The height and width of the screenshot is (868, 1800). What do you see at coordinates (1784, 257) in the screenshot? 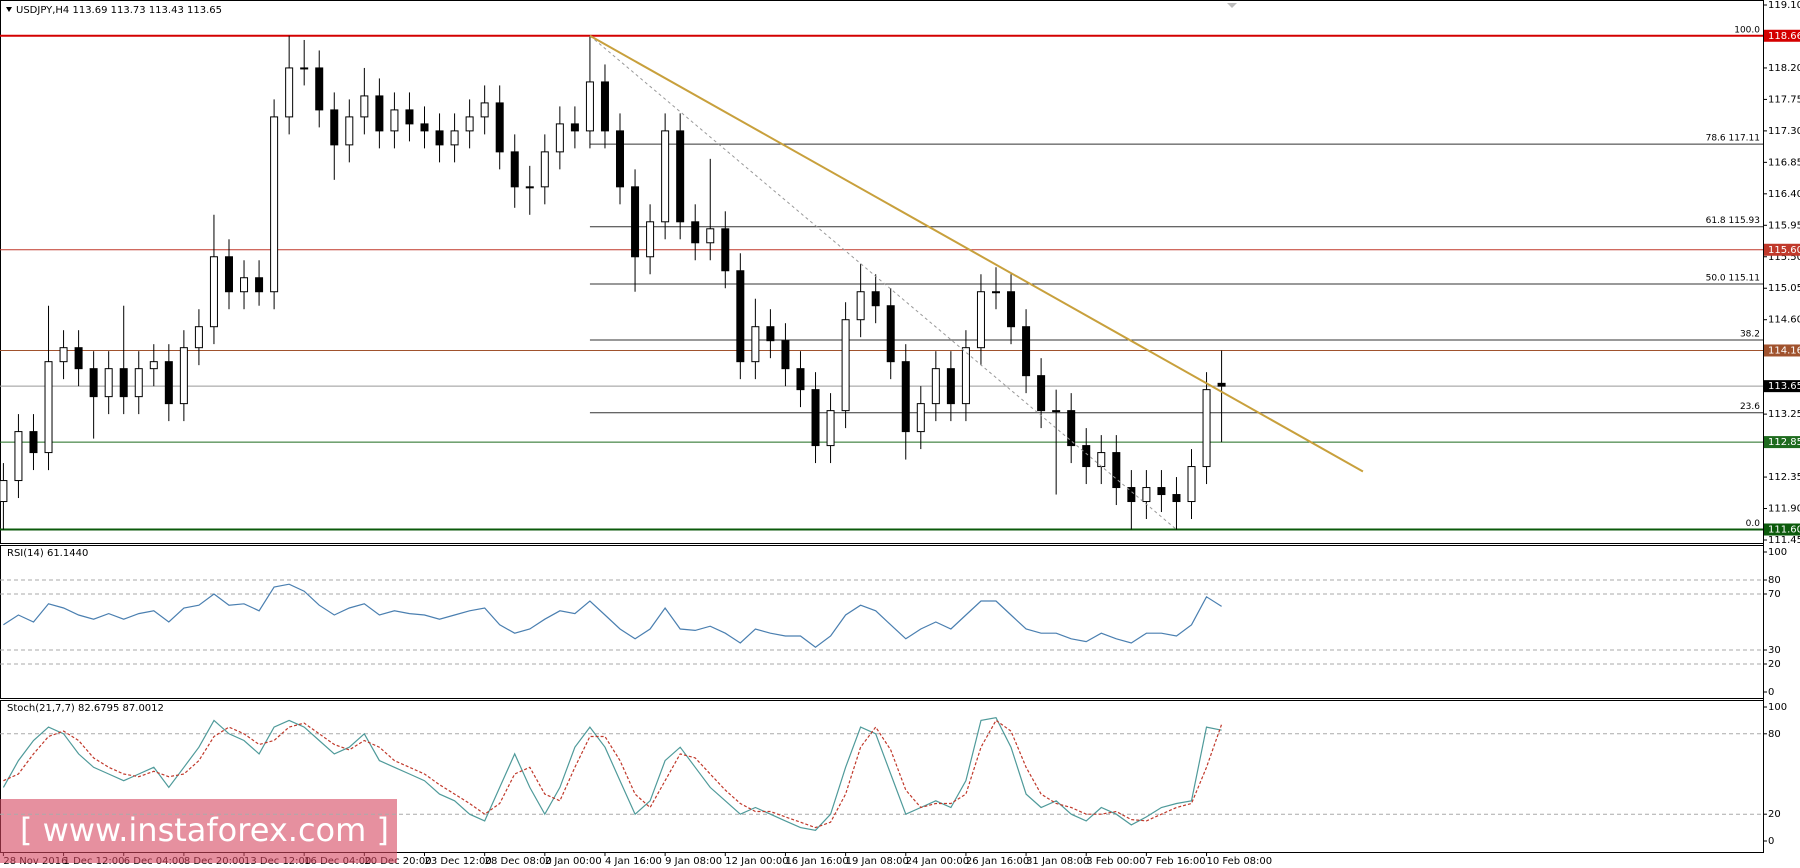
I see `y-tick-label: 115.50` at bounding box center [1784, 257].